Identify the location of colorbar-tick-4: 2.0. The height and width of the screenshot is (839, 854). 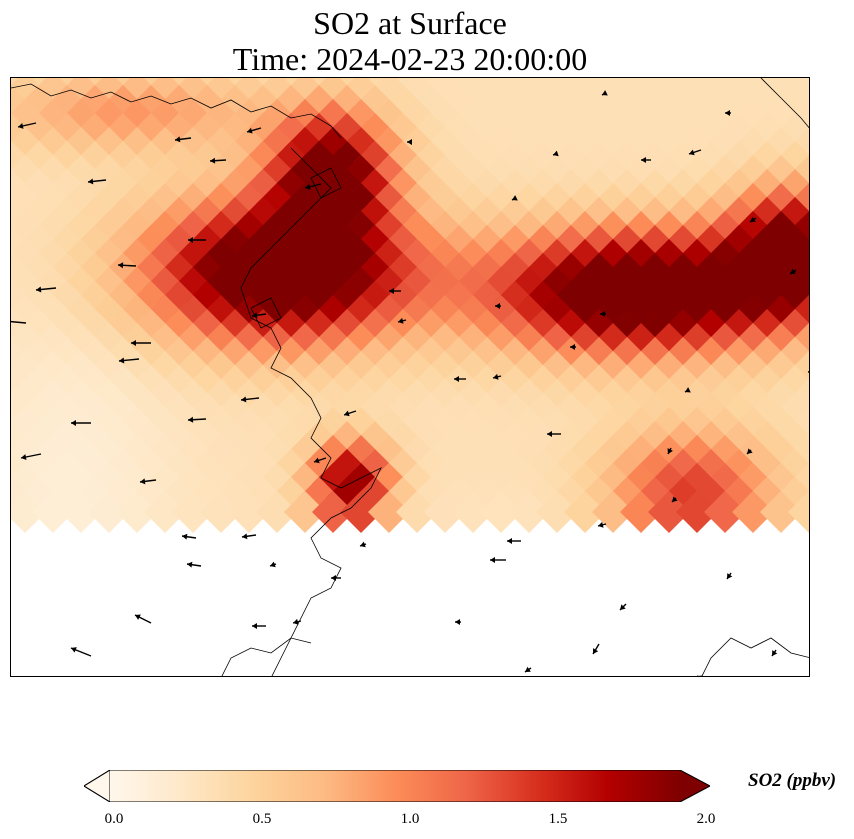
(706, 819).